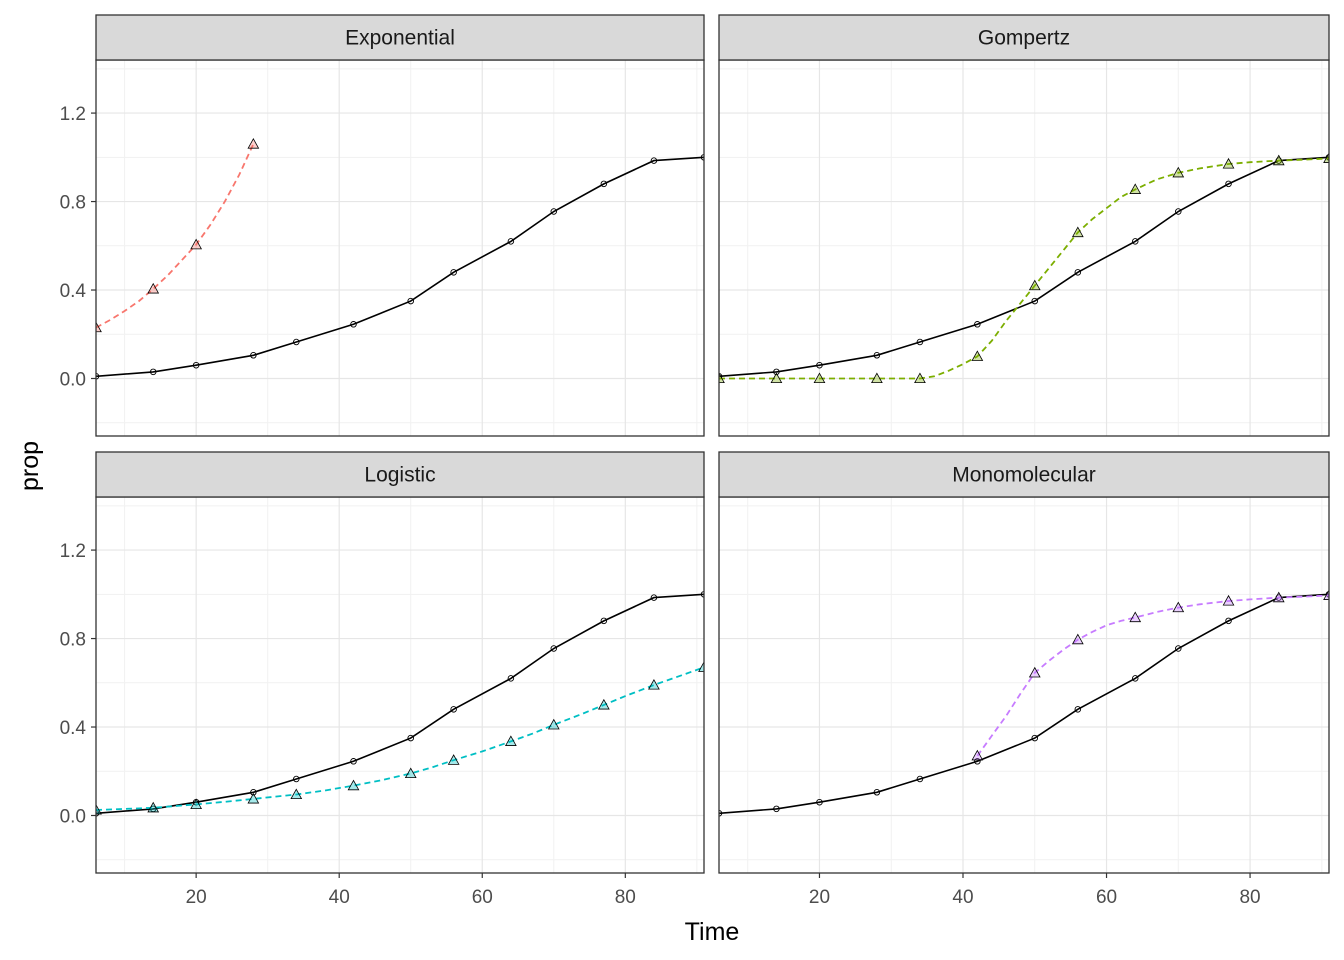 This screenshot has height=960, width=1344. I want to click on fitted-line-gompertz, so click(1024, 268).